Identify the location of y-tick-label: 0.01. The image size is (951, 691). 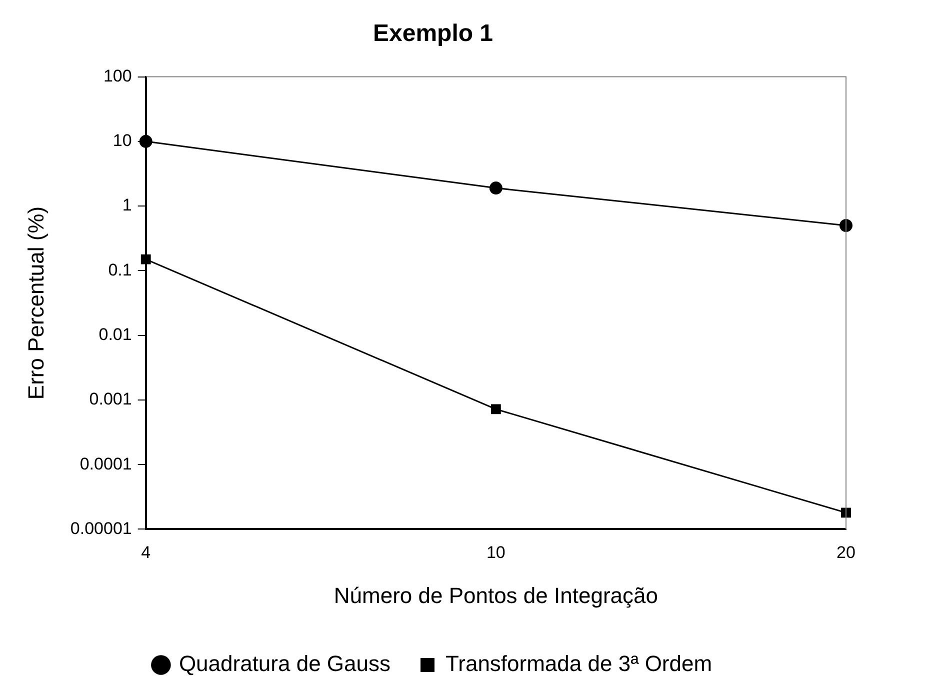
(115, 334).